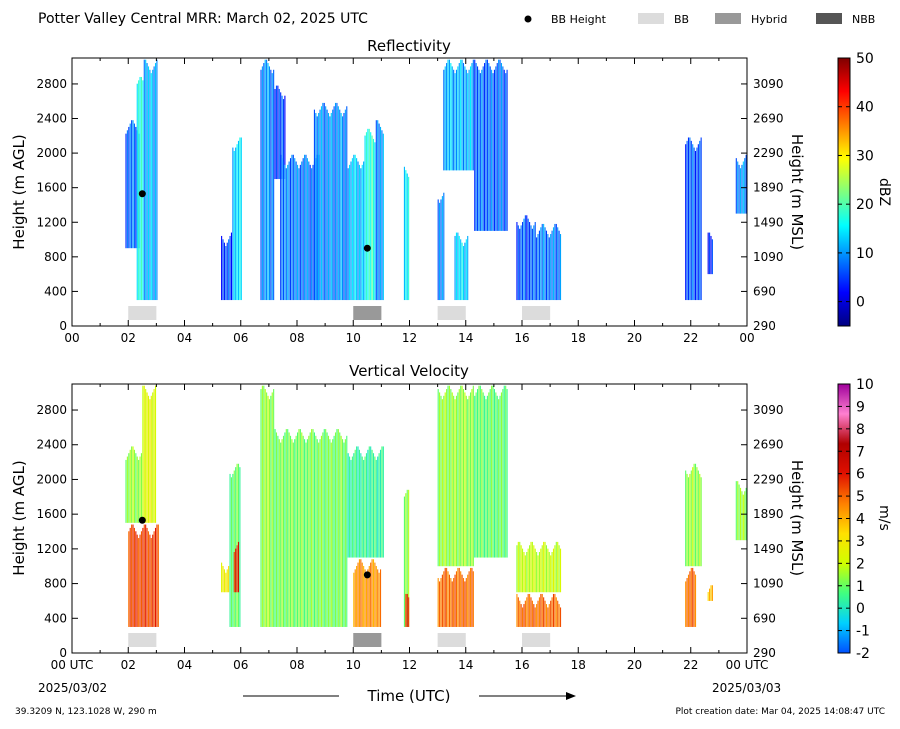  I want to click on velocity-colorbar-tick-label: 3, so click(860, 542).